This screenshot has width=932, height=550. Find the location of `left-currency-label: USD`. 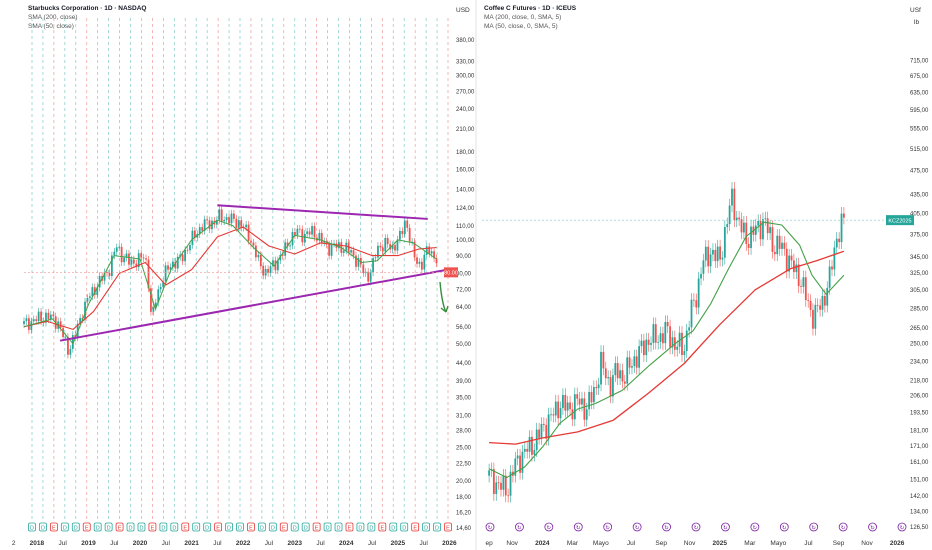

left-currency-label: USD is located at coordinates (463, 10).